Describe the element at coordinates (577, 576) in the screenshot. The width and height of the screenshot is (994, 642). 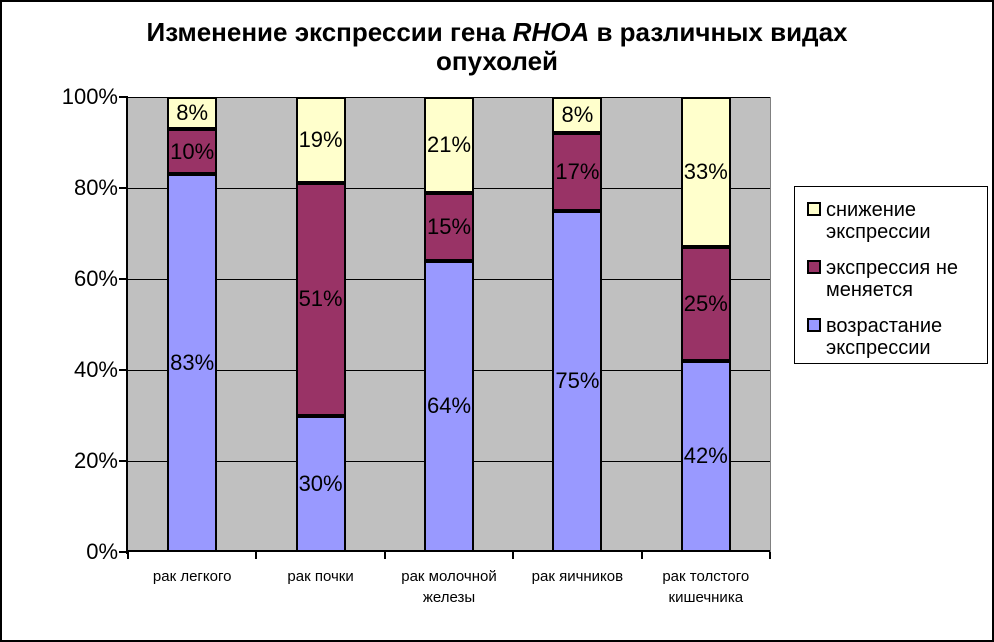
I see `x-category-label: рак яичников` at that location.